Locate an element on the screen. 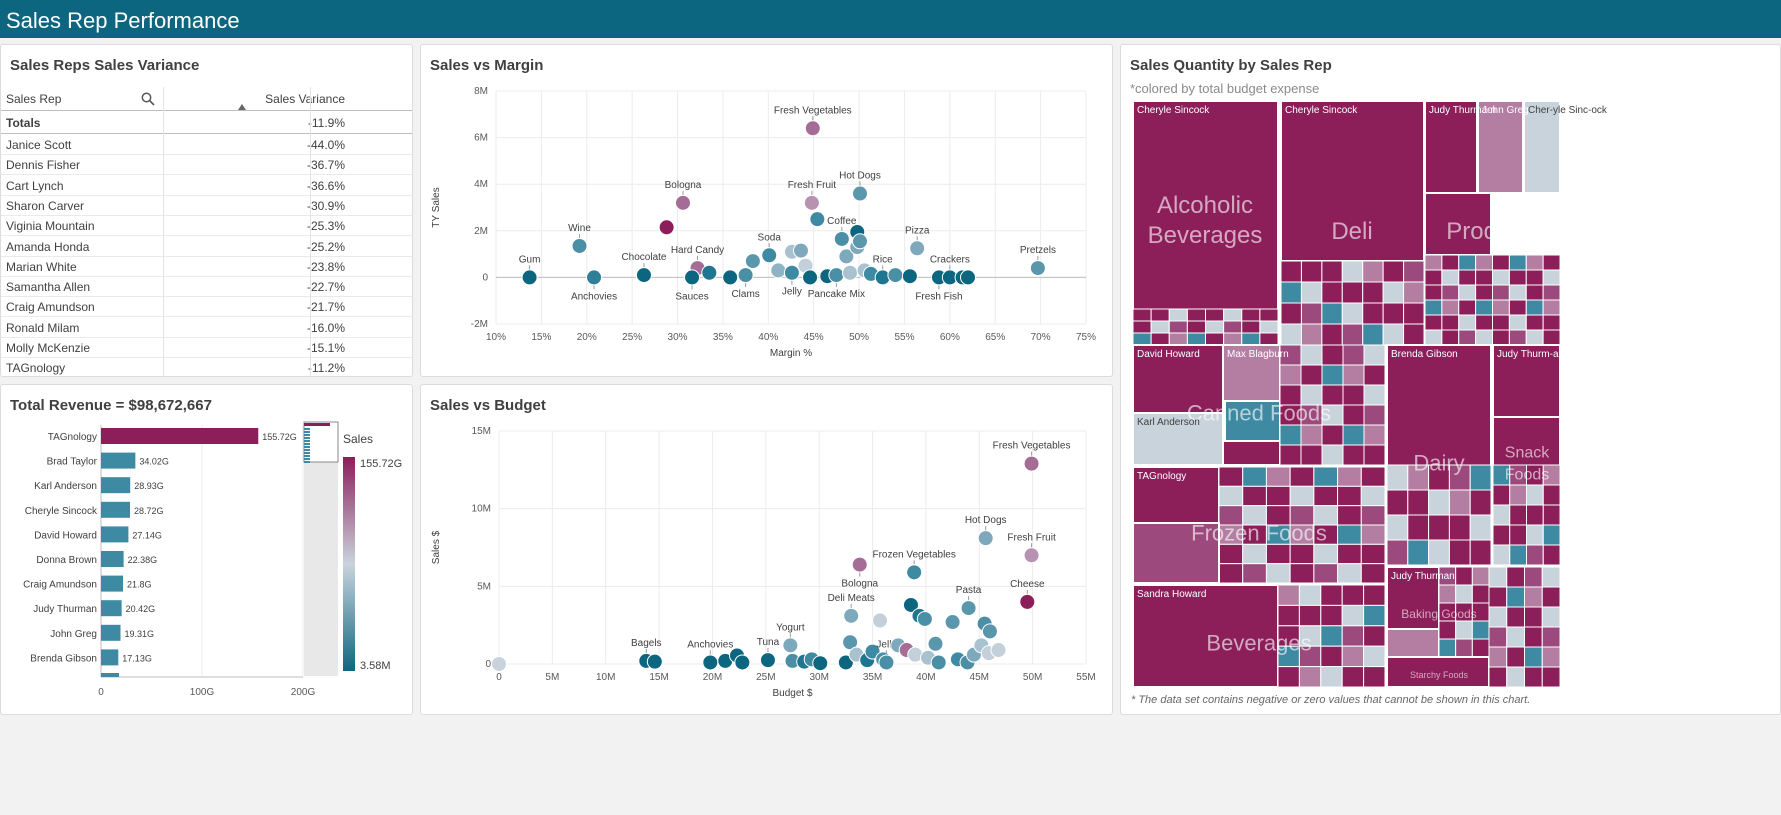 This screenshot has height=815, width=1781. treemap-rep-label: Cheryle Sincock is located at coordinates (1173, 110).